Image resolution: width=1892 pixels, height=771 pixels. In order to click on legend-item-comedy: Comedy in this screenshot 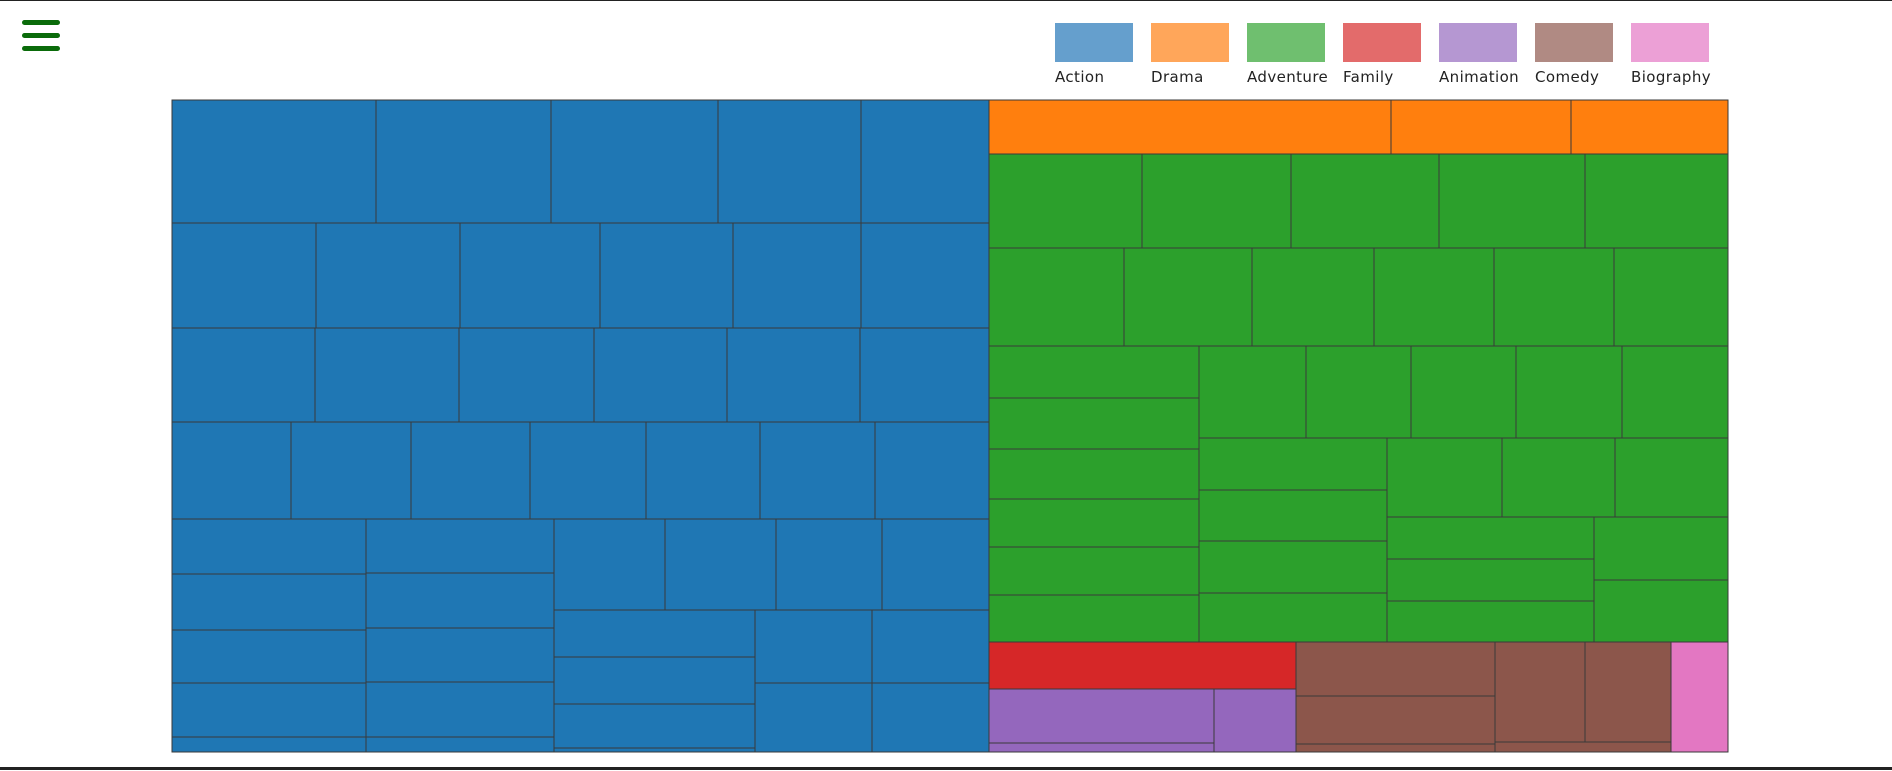, I will do `click(1575, 54)`.